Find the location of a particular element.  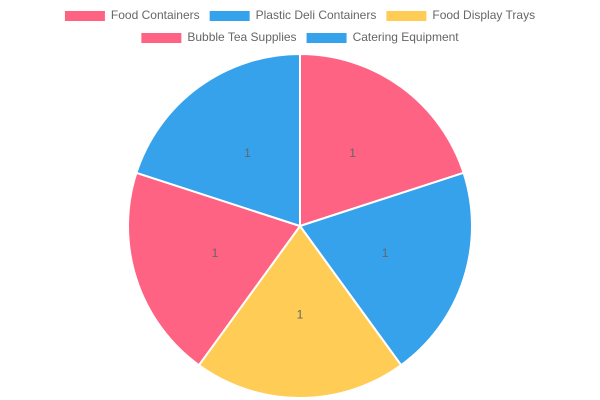

pie-data-labels: 1 1 1 1 1 is located at coordinates (300, 234).